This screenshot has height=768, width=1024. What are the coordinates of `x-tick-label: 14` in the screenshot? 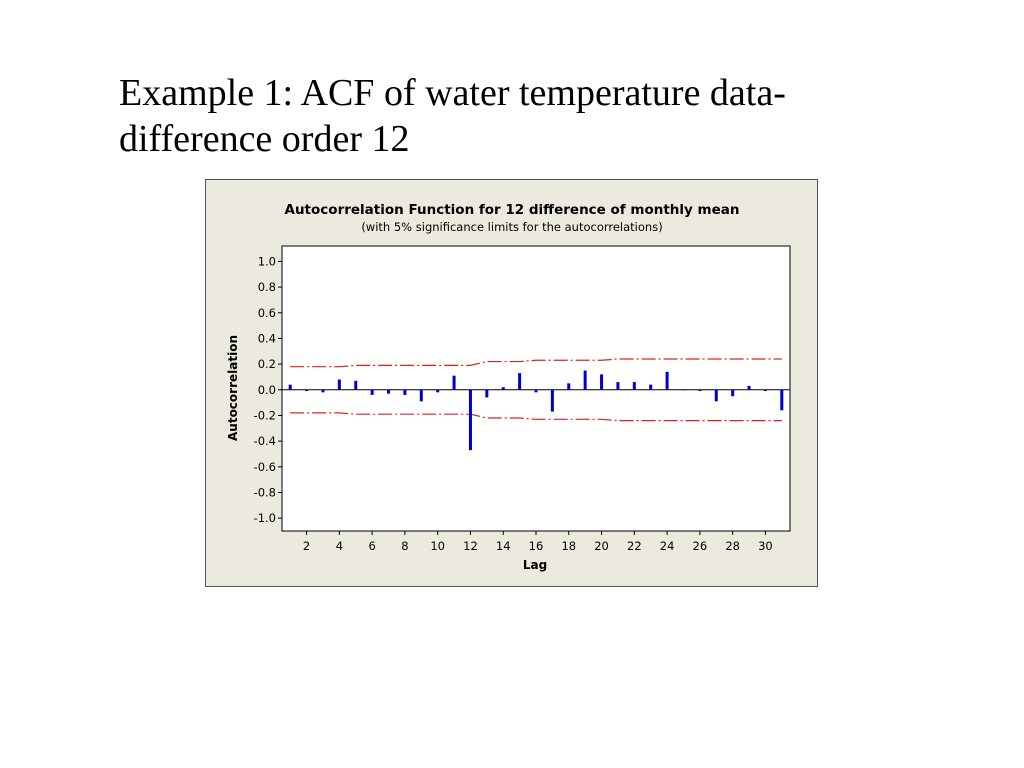 It's located at (503, 546).